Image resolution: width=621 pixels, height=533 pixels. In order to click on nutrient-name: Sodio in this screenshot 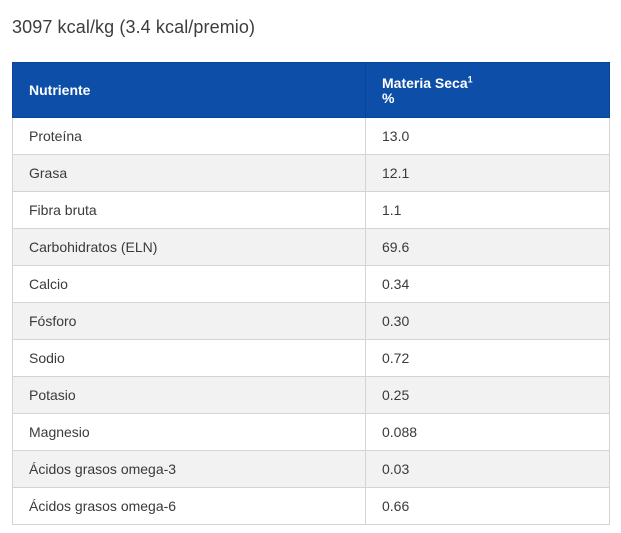, I will do `click(189, 358)`.